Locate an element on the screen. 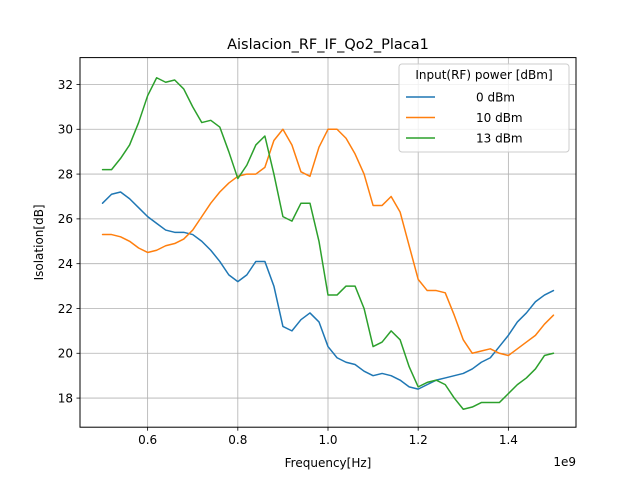 Image resolution: width=640 pixels, height=484 pixels. y-tick-label: 28 is located at coordinates (65, 174).